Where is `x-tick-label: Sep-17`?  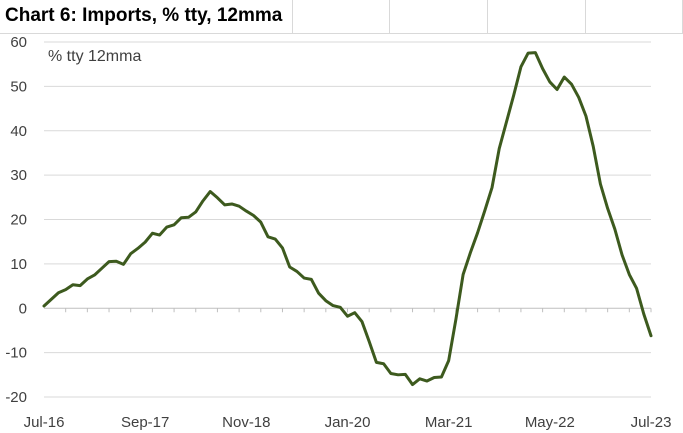 x-tick-label: Sep-17 is located at coordinates (145, 422).